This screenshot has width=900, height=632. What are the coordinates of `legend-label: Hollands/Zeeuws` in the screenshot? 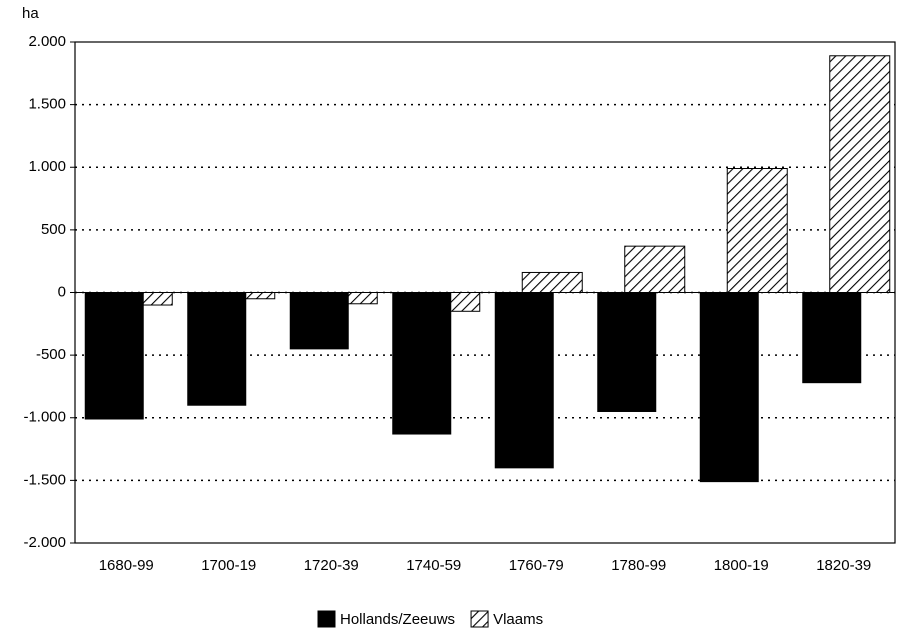 It's located at (397, 619).